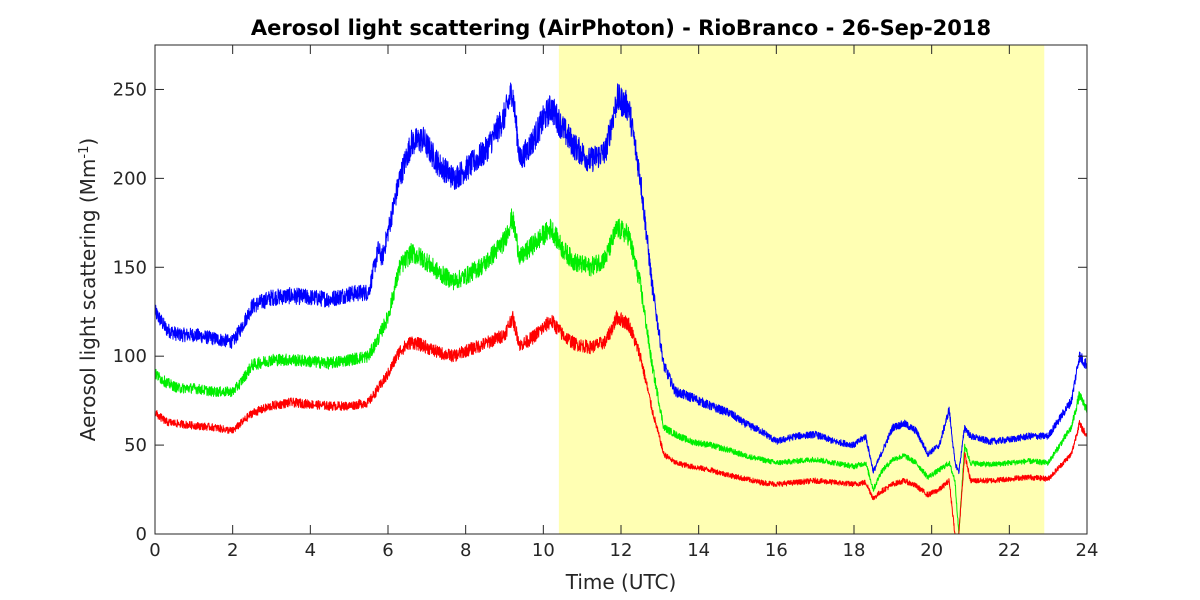  Describe the element at coordinates (931, 550) in the screenshot. I see `x-tick-label: 20` at that location.